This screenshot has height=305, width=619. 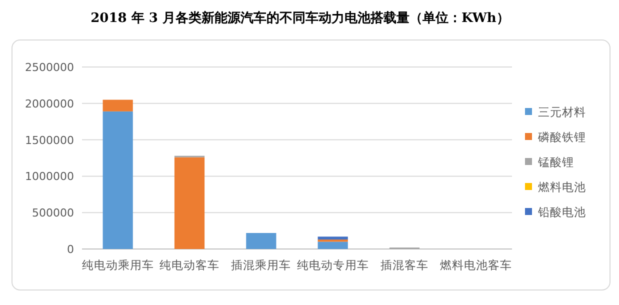 I want to click on legend-label: 铅酸电池, so click(x=561, y=212).